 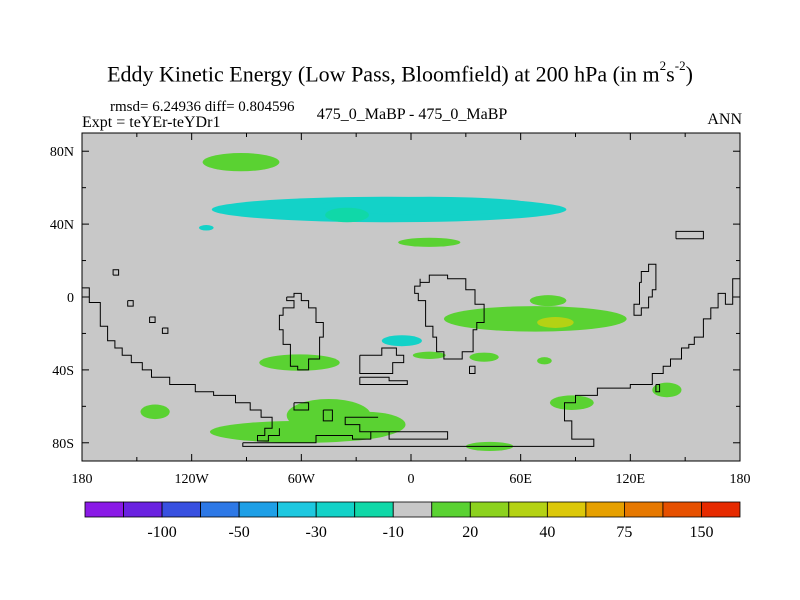 I want to click on x-tick-label: 120E, so click(x=631, y=479).